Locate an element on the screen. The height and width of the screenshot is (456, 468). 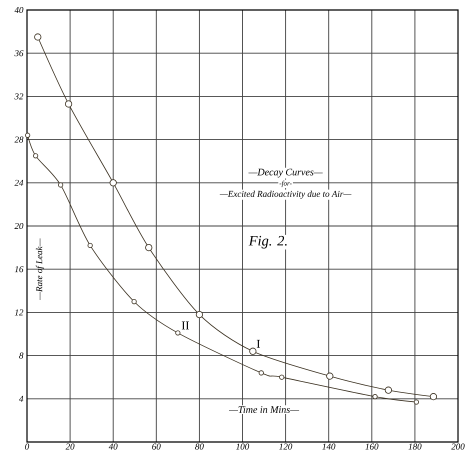
annotation: —Decay Curves— is located at coordinates (285, 173).